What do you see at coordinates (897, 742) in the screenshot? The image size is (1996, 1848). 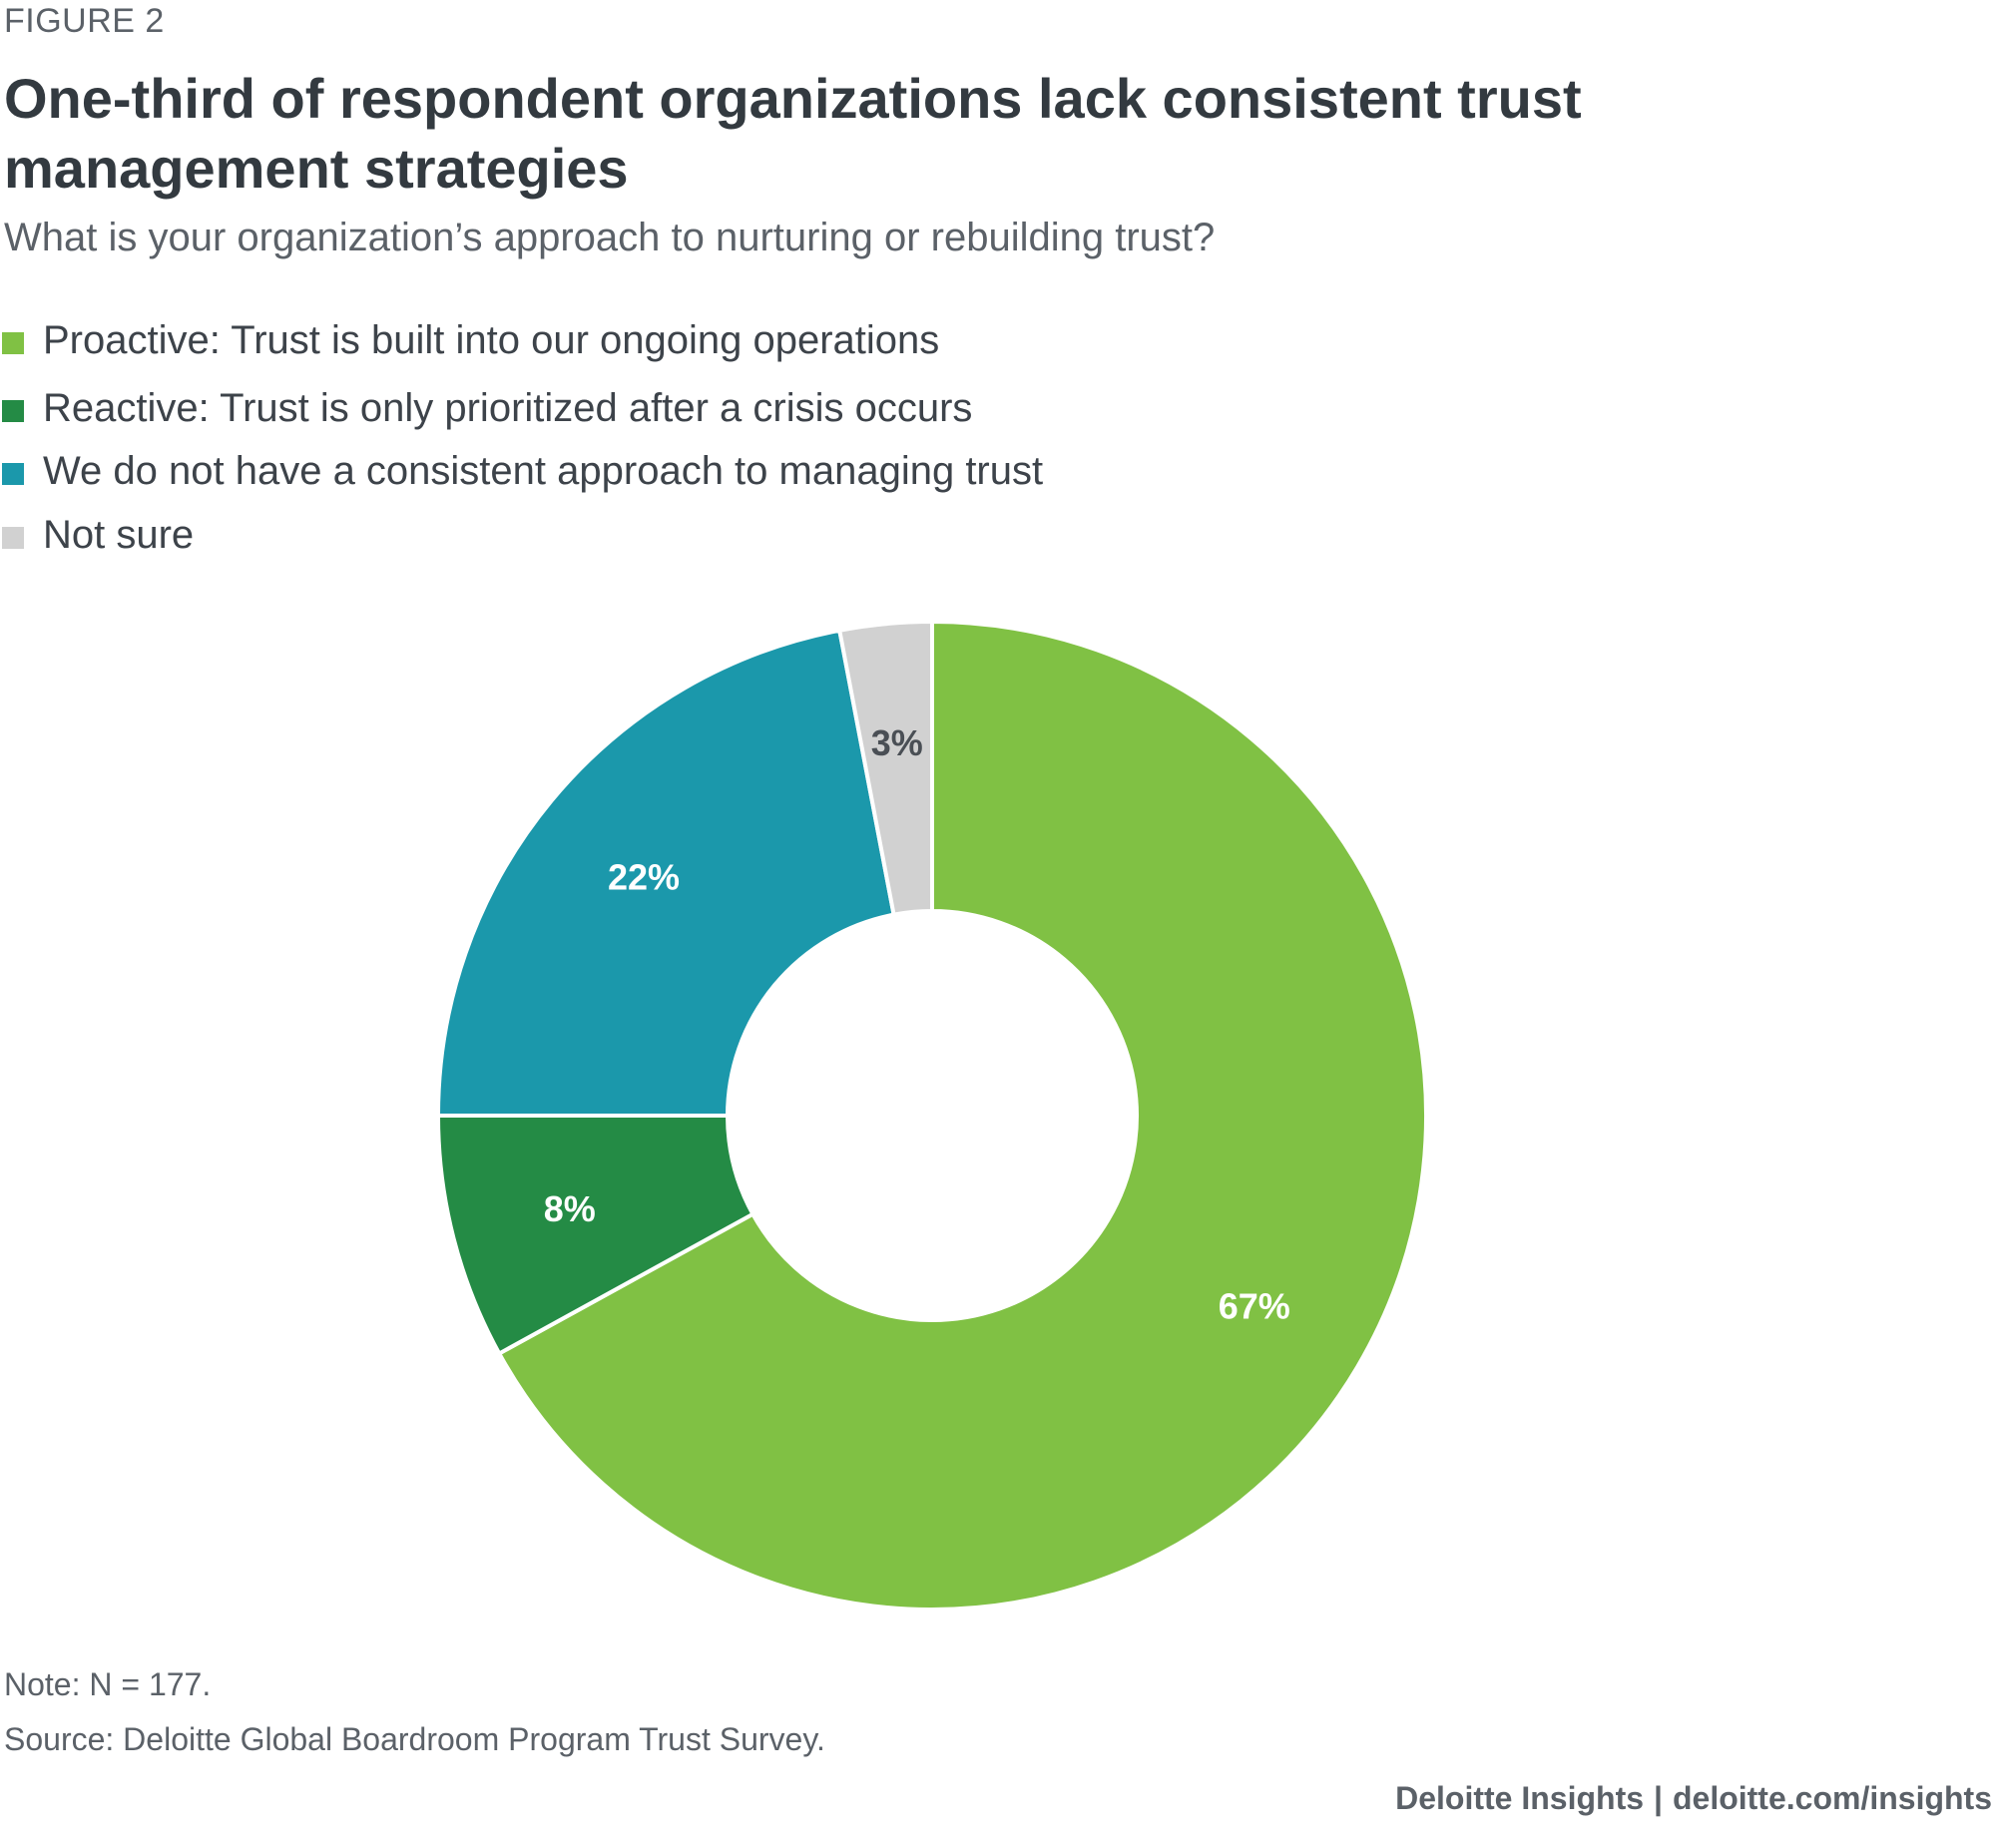 I see `data-label-not-sure: 3%` at bounding box center [897, 742].